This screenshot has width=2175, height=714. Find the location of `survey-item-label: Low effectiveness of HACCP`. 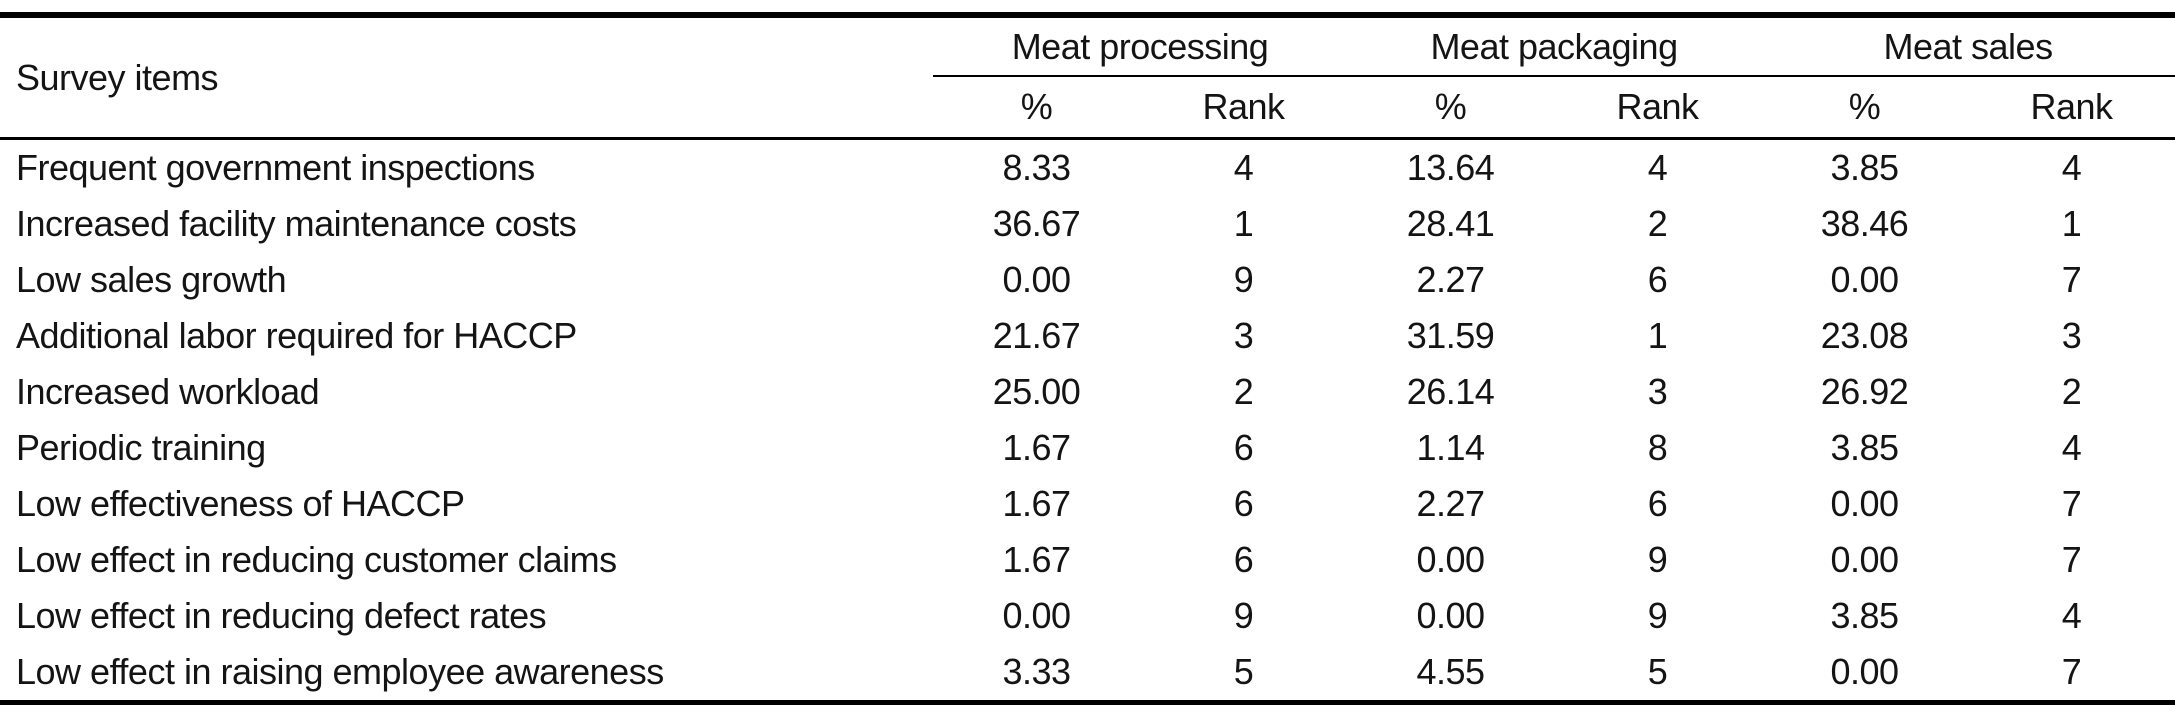

survey-item-label: Low effectiveness of HACCP is located at coordinates (240, 503).